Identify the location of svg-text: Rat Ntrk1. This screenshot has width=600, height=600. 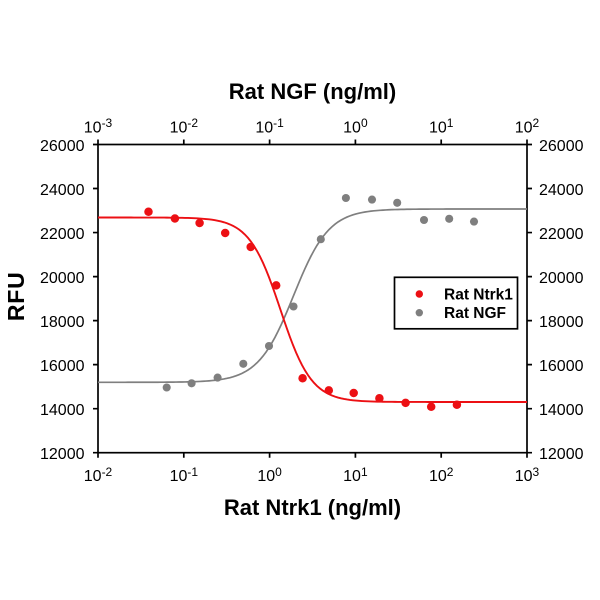
(478, 295).